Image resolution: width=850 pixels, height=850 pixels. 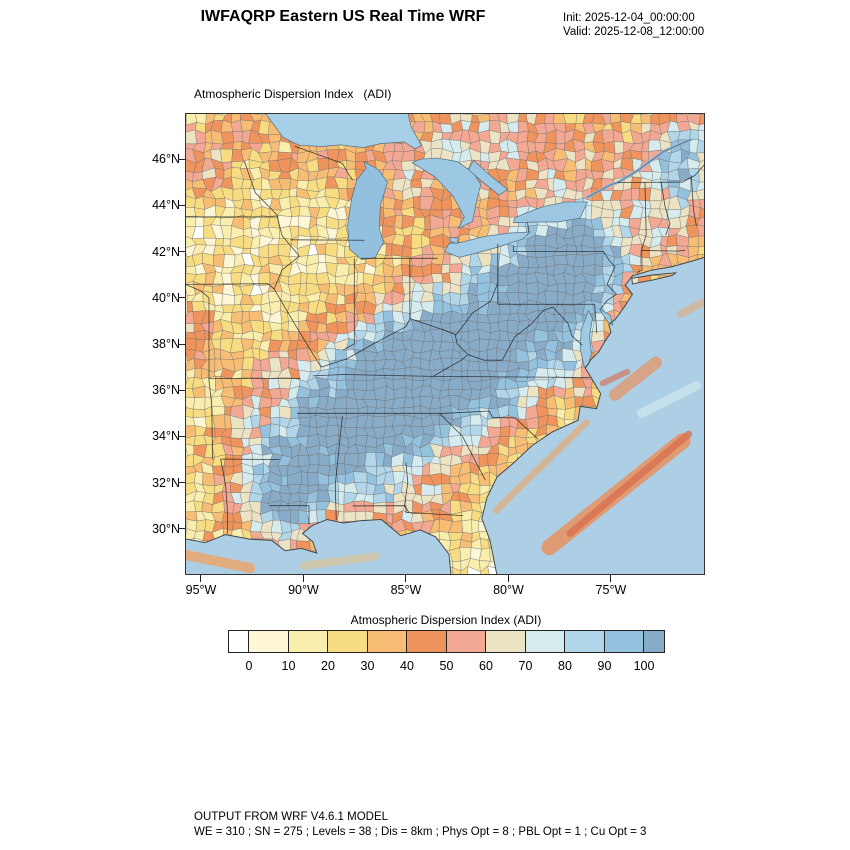 I want to click on colorbar-tick-label: 10, so click(x=288, y=666).